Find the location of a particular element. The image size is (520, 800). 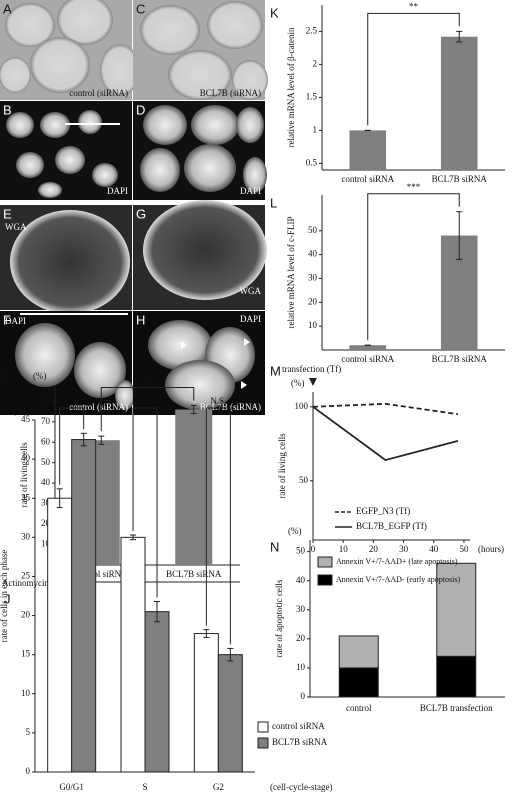

panel-letter: N is located at coordinates (274, 546).